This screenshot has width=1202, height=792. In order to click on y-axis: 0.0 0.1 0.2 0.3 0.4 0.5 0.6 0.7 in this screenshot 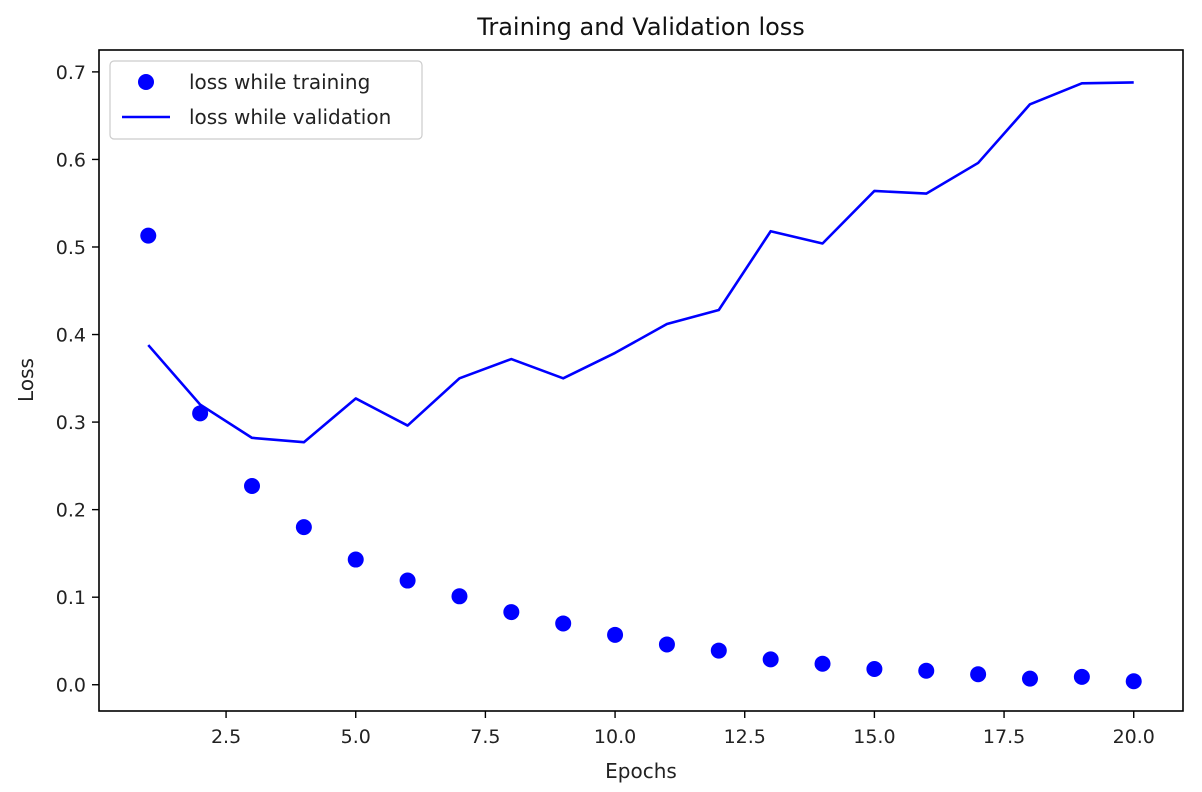, I will do `click(77, 379)`.